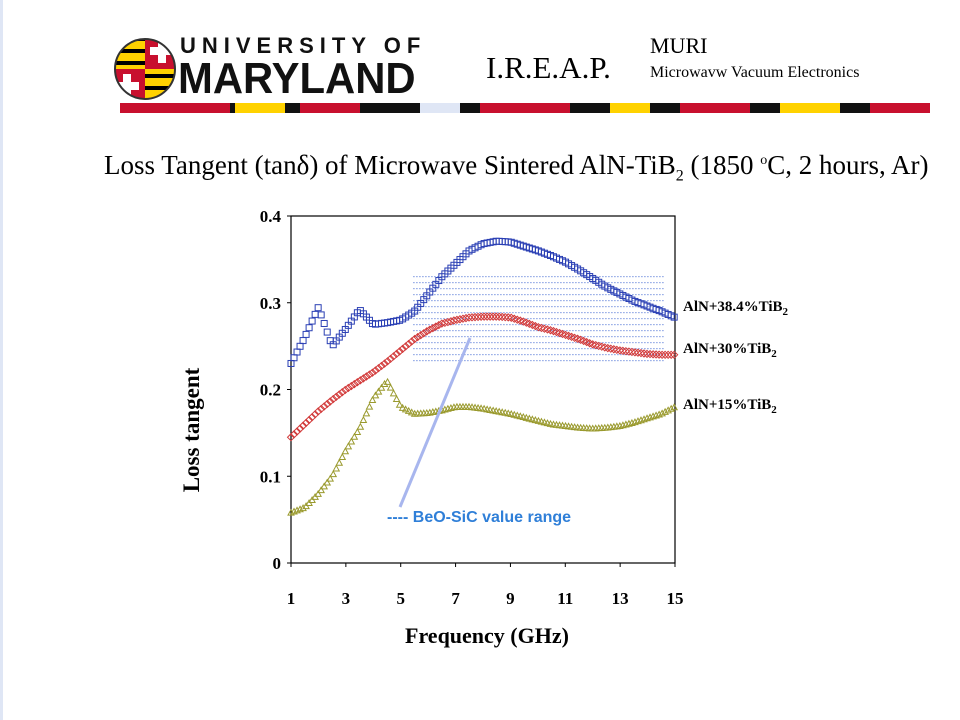 Image resolution: width=960 pixels, height=720 pixels. What do you see at coordinates (277, 563) in the screenshot?
I see `y-tick-label: 0` at bounding box center [277, 563].